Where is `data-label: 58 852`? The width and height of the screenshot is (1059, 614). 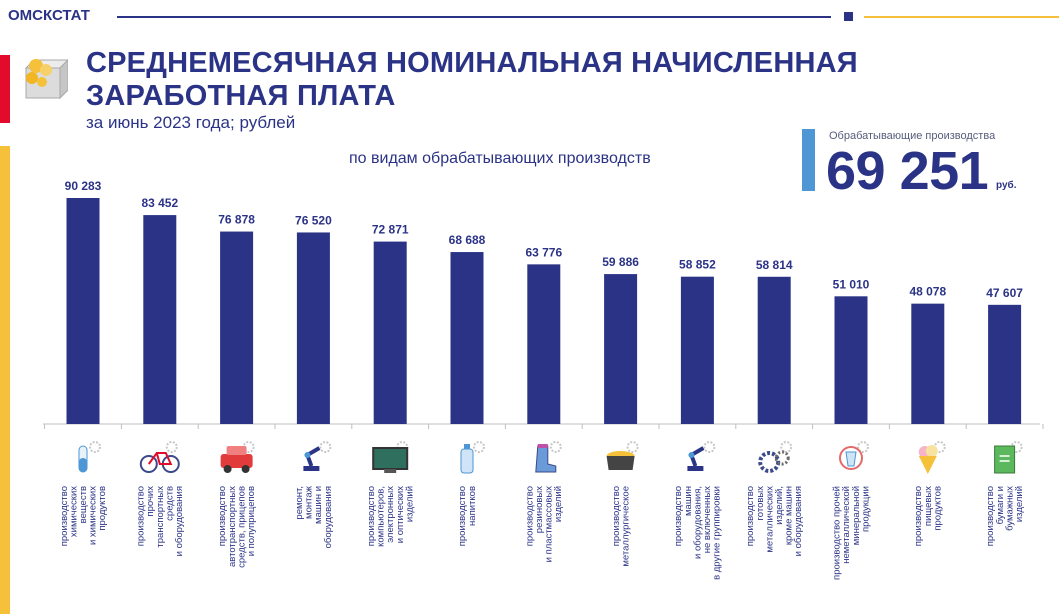
data-label: 58 852 is located at coordinates (697, 265).